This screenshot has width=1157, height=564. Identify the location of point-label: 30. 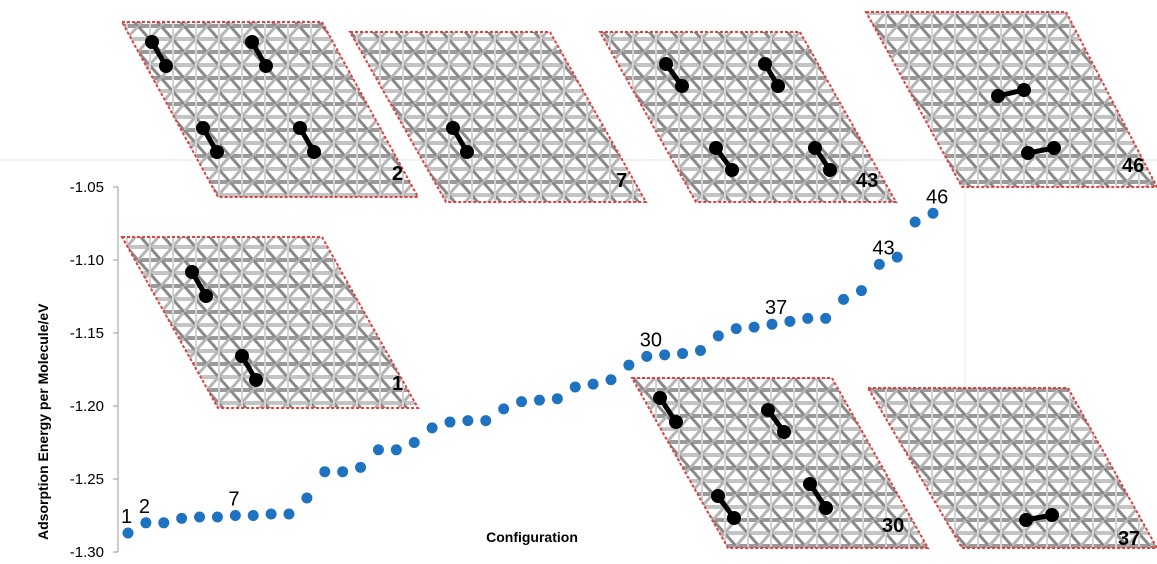
(651, 340).